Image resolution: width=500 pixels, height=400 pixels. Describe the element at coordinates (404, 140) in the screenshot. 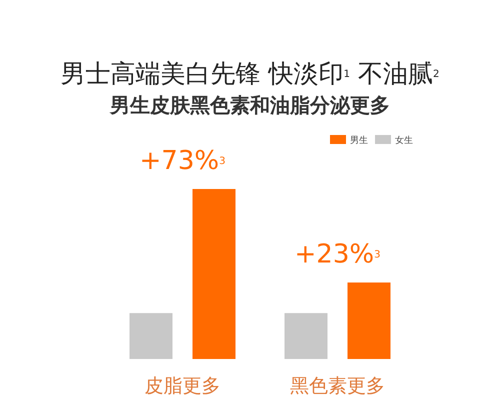

I see `legend-label: 女生` at that location.